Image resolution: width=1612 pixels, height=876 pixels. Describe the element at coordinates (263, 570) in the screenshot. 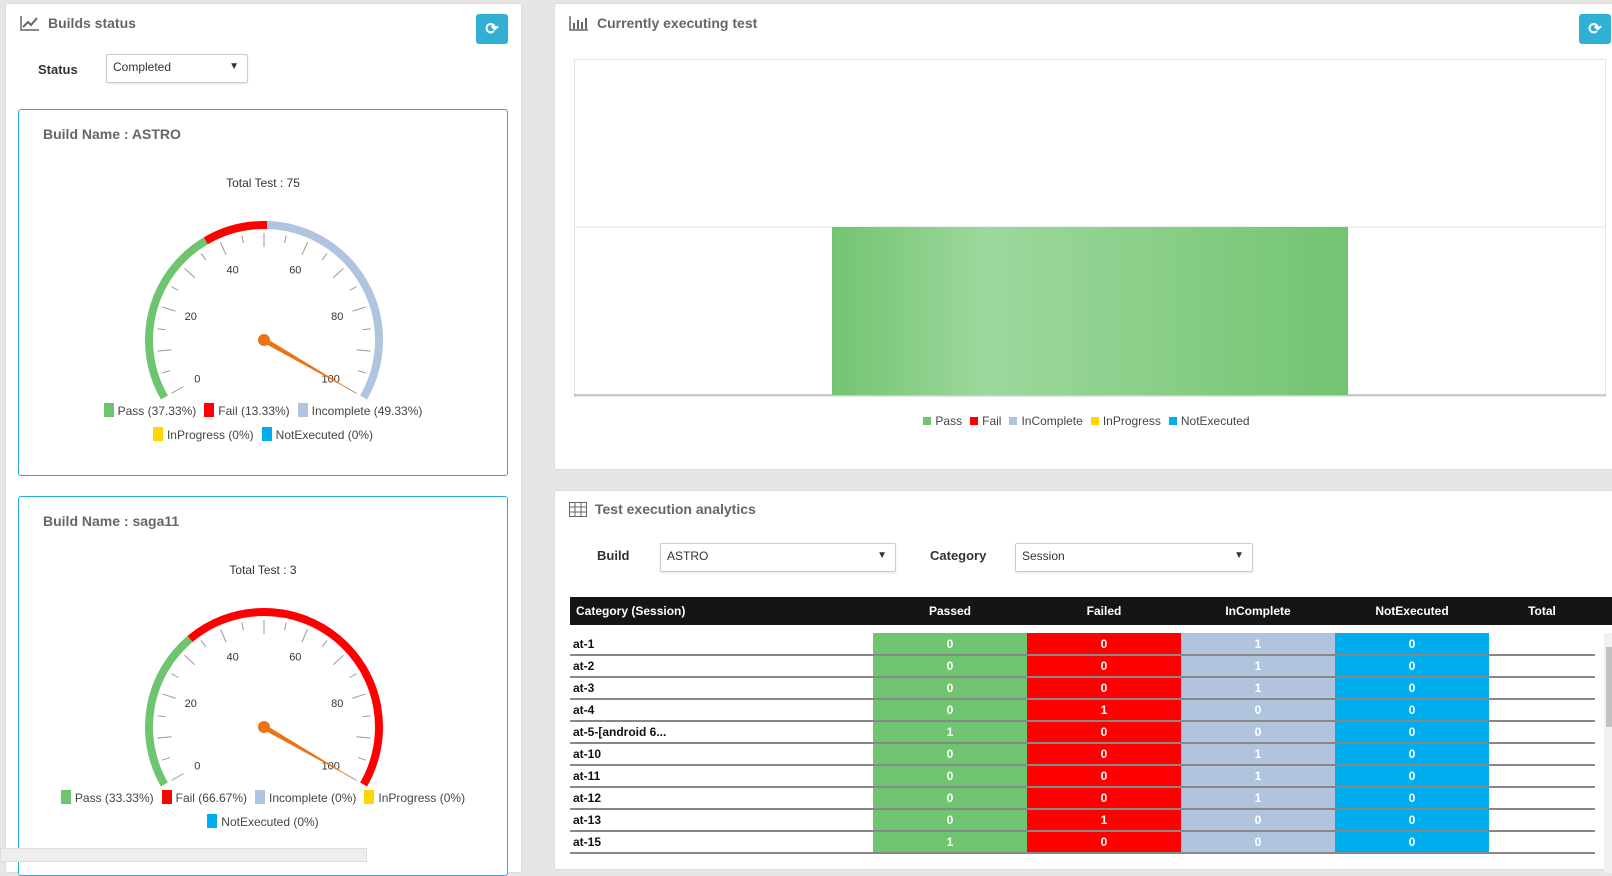

I see `total-test: Total Test : 3` at that location.